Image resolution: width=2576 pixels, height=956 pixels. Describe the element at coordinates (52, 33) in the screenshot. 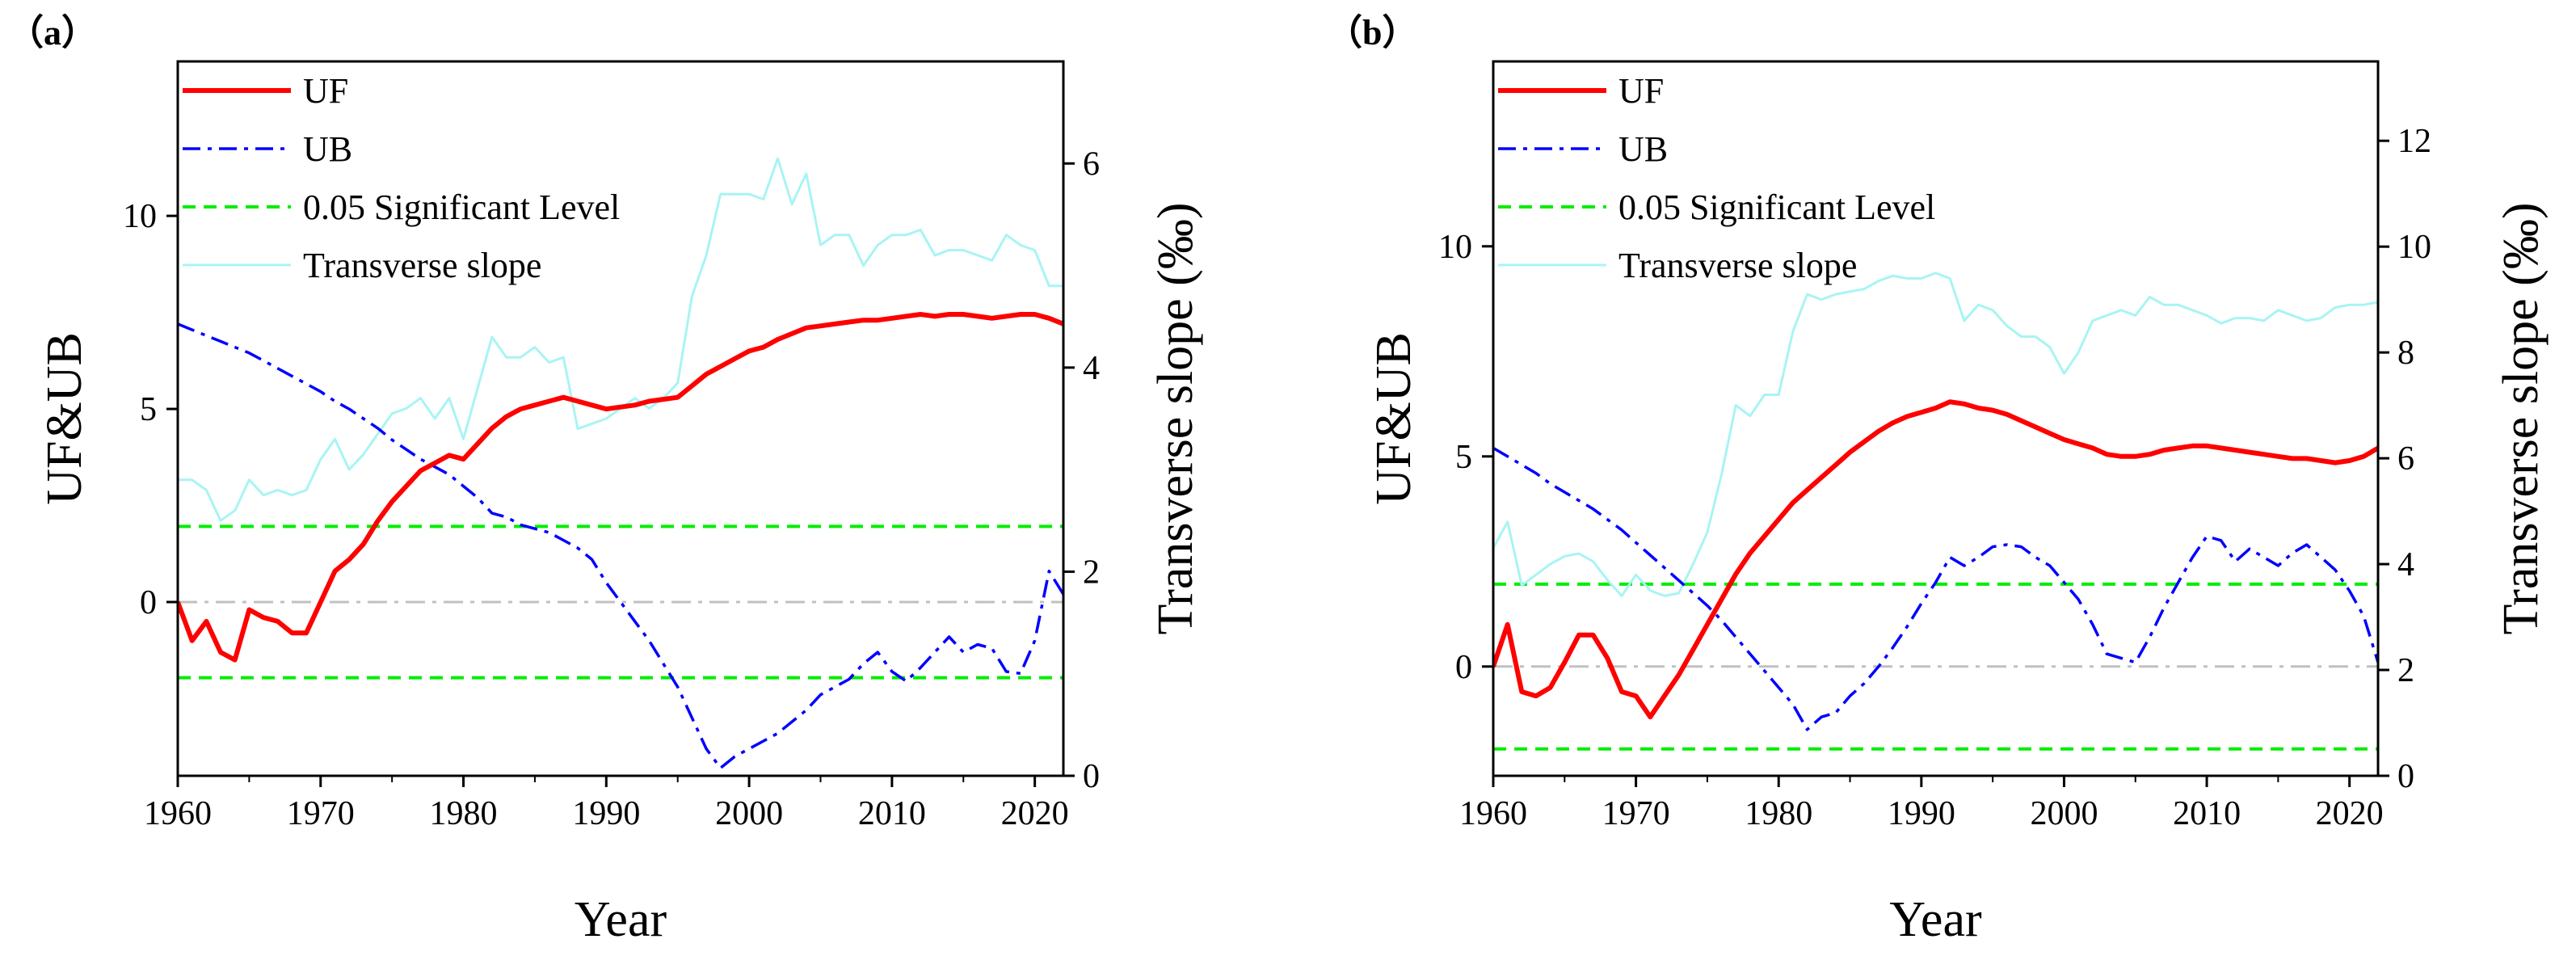

I see `panel-label: （a）` at that location.